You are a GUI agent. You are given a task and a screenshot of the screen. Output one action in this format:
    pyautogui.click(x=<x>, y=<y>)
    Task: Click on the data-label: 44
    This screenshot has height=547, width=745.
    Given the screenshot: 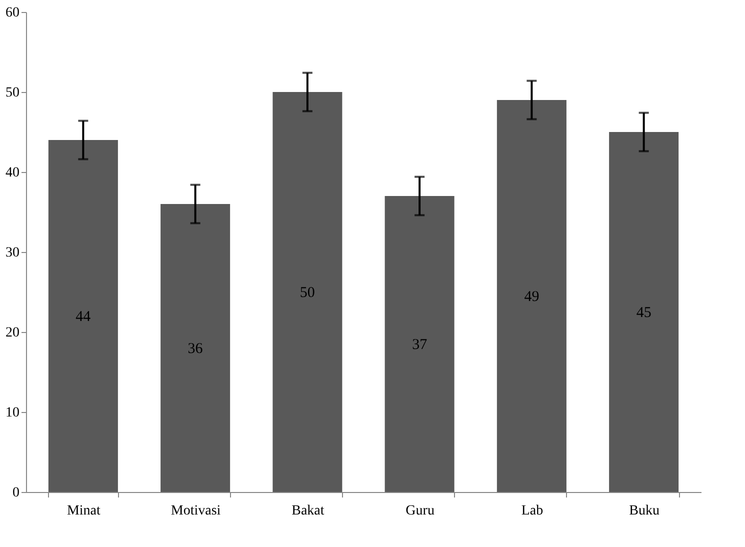 What is the action you would take?
    pyautogui.click(x=84, y=317)
    